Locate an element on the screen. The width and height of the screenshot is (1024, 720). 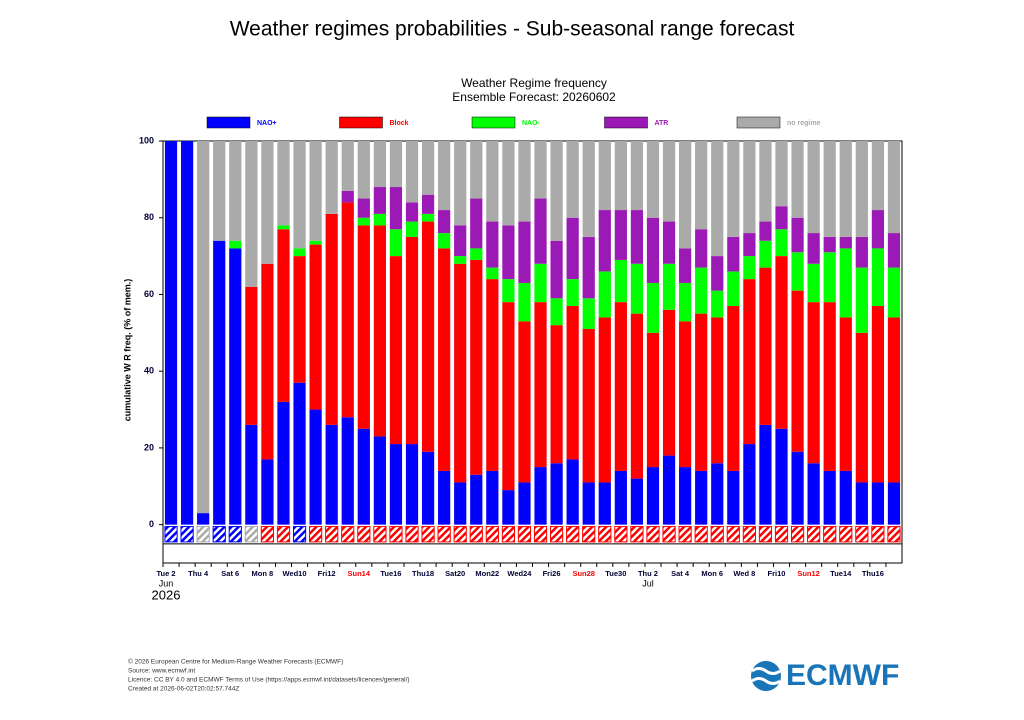
footer-line: Source: www.ecmwf.int is located at coordinates (161, 671).